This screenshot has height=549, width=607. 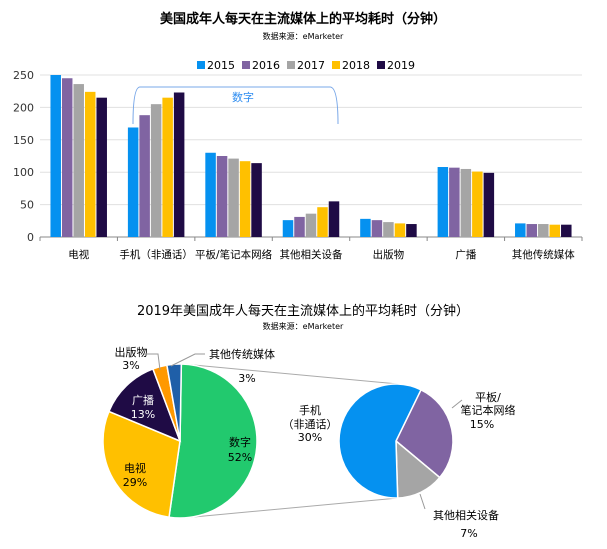 What do you see at coordinates (135, 482) in the screenshot?
I see `slice-pct: 29%` at bounding box center [135, 482].